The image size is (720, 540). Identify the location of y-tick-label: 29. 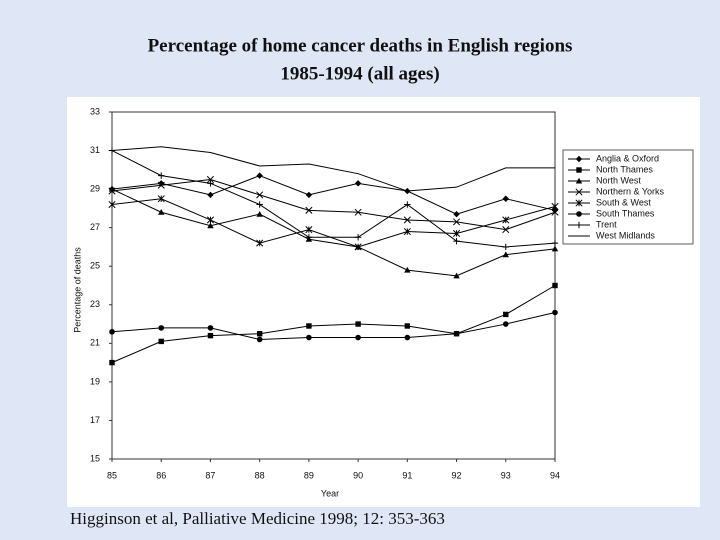
(95, 188).